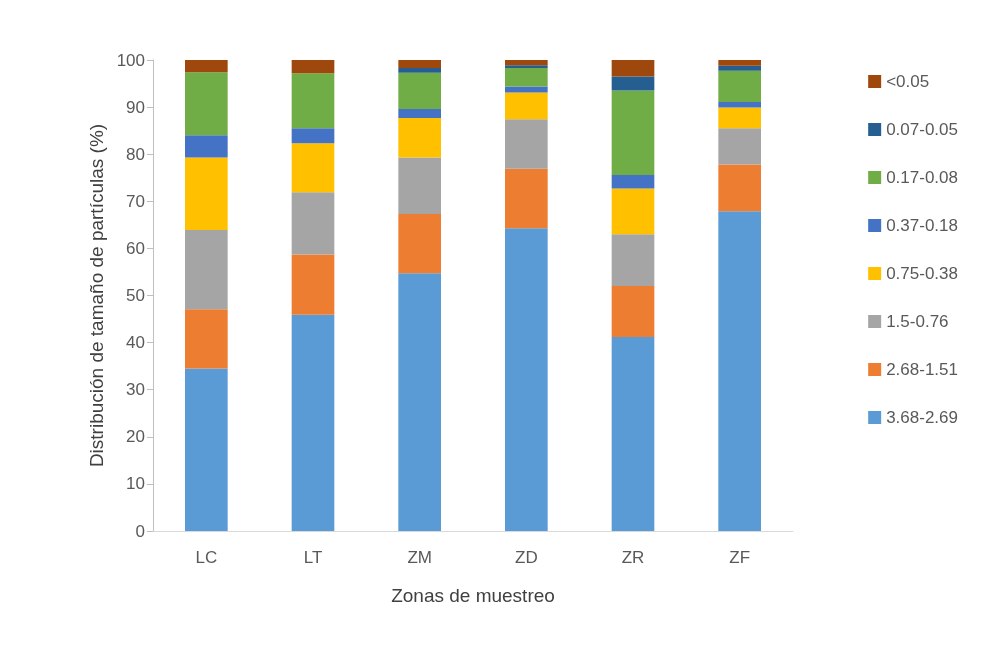 This screenshot has width=1003, height=653. Describe the element at coordinates (922, 129) in the screenshot. I see `legend-label: 0.07-0.05` at that location.